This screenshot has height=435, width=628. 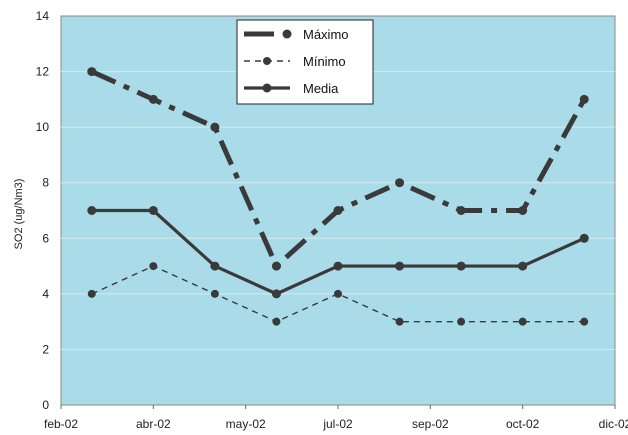 I want to click on legend: Máximo Mínimo Media, so click(x=305, y=62).